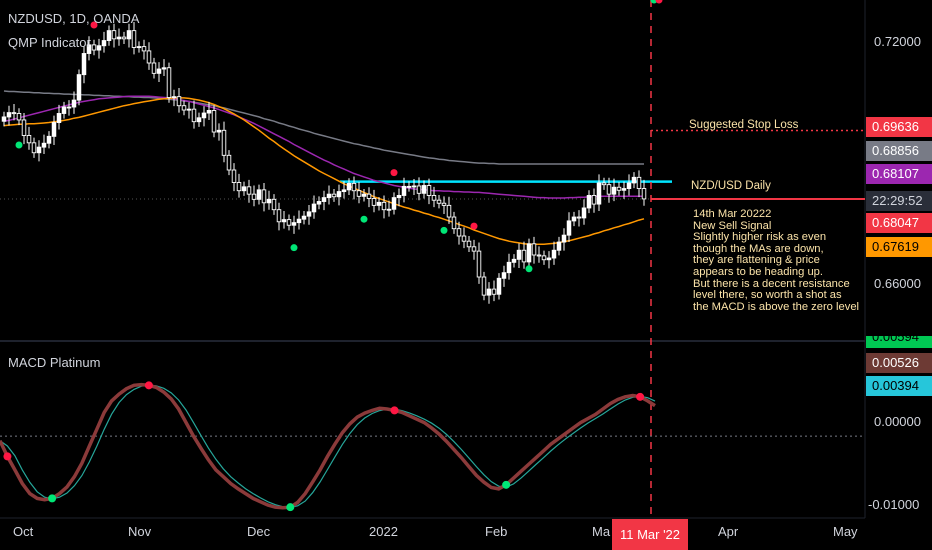 The height and width of the screenshot is (550, 932). I want to click on price-tick-1: 0.66000, so click(897, 283).